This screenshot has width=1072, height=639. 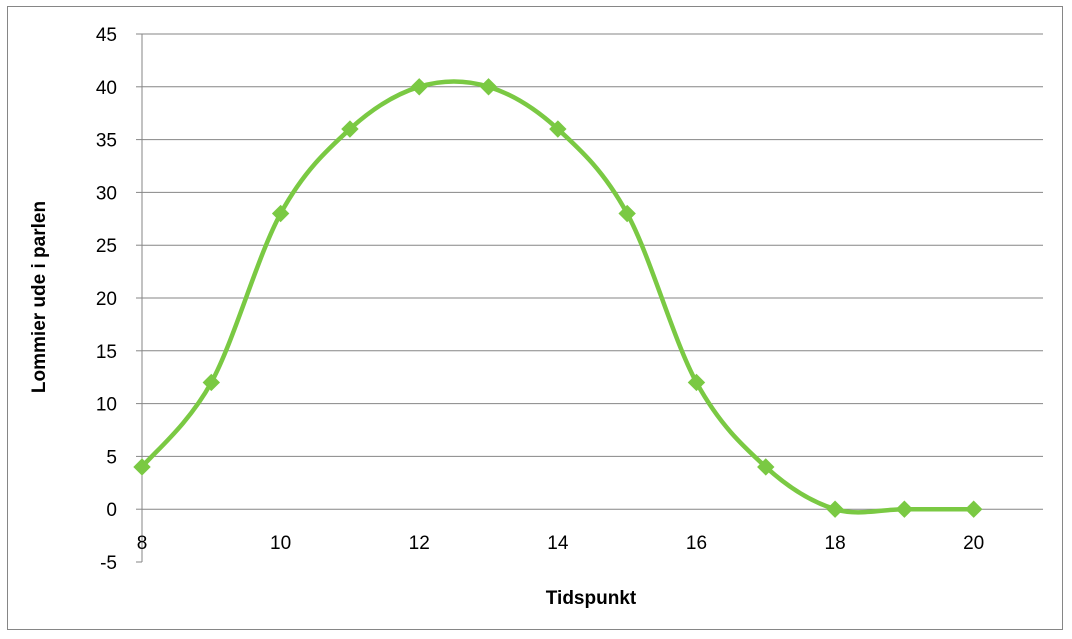 I want to click on x-tick-labels: 8 10 12 14 16 18 20, so click(x=561, y=543).